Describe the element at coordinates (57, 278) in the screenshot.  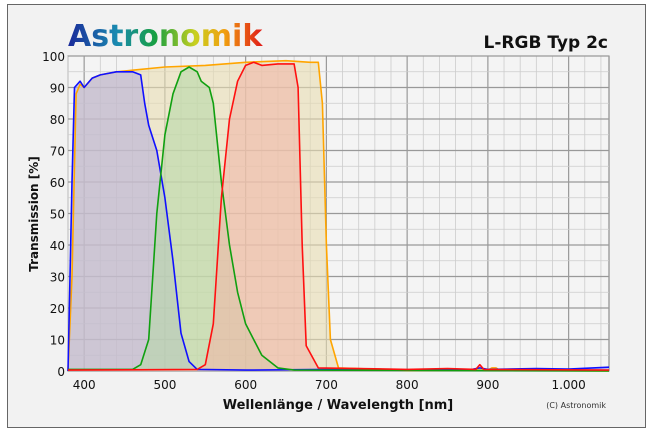
I see `y-tick-label: 30` at that location.